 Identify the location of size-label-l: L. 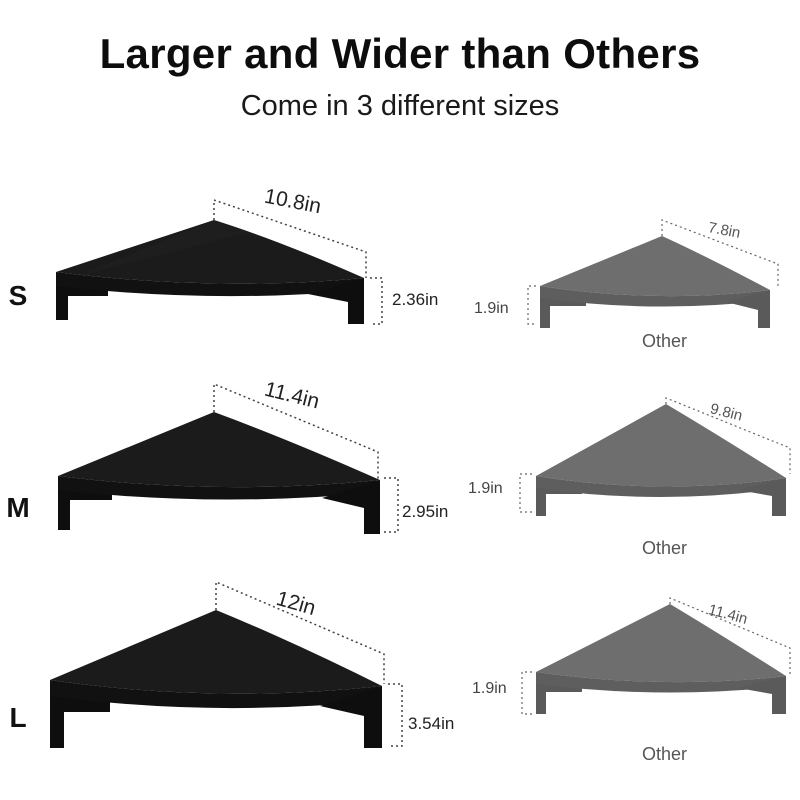
(18, 717).